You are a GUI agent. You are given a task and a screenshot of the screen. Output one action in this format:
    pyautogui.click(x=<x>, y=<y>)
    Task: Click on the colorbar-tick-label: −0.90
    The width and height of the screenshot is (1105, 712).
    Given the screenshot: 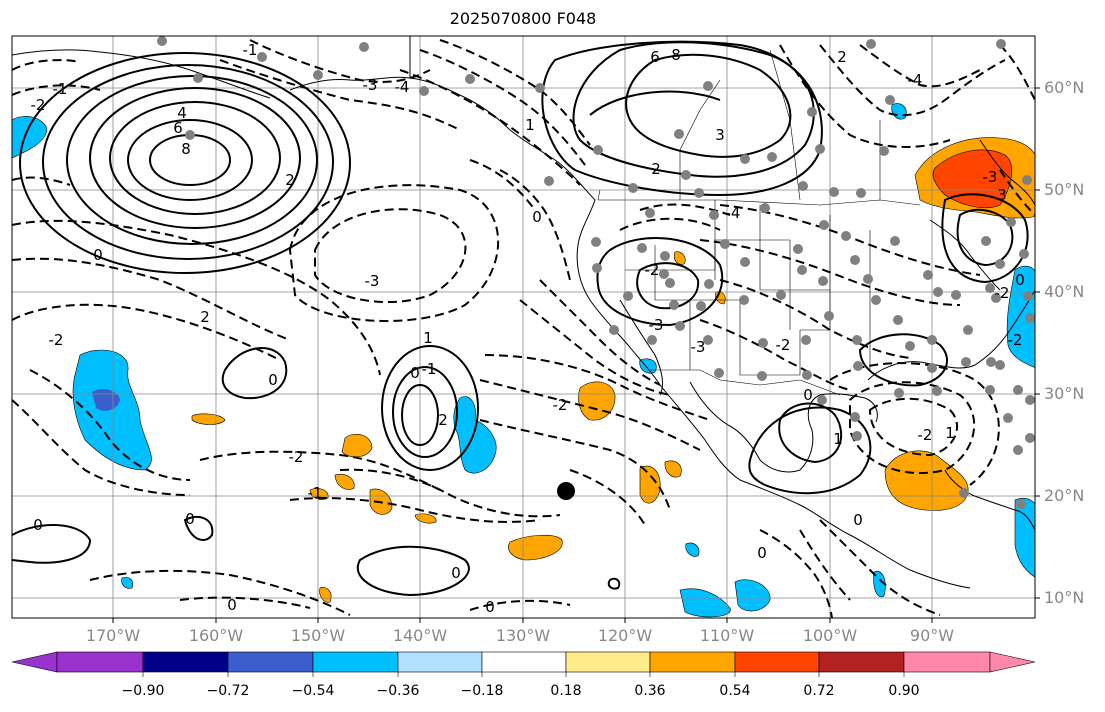 What is the action you would take?
    pyautogui.click(x=143, y=691)
    